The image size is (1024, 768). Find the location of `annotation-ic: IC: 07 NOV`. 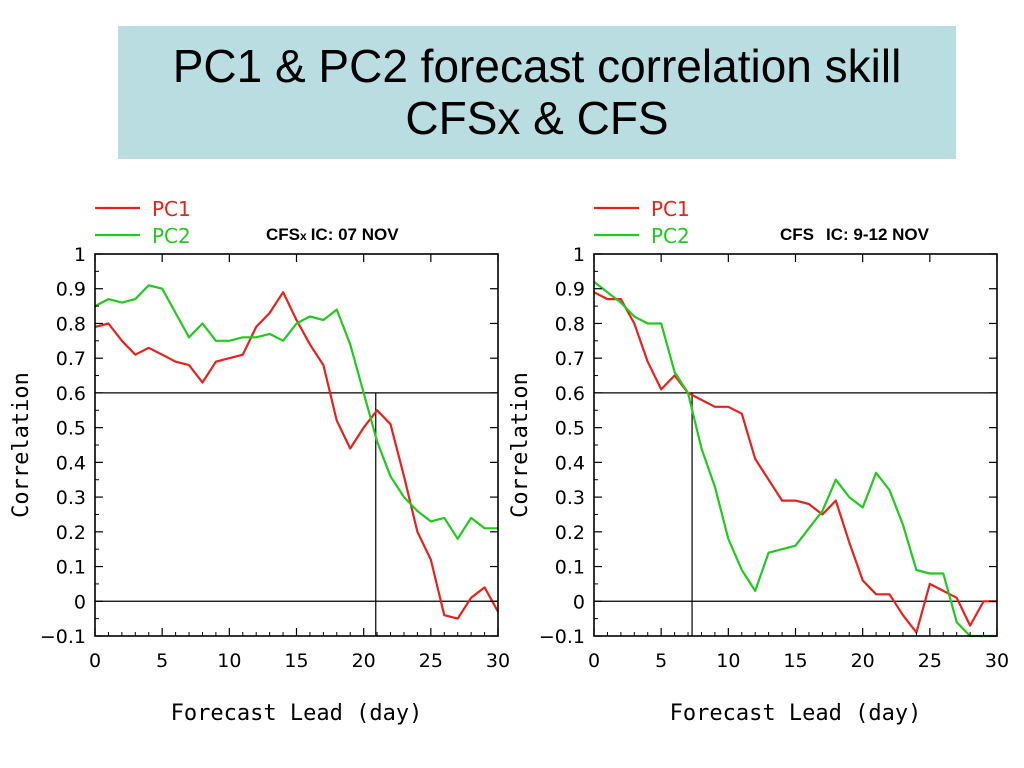

annotation-ic: IC: 07 NOV is located at coordinates (355, 234).